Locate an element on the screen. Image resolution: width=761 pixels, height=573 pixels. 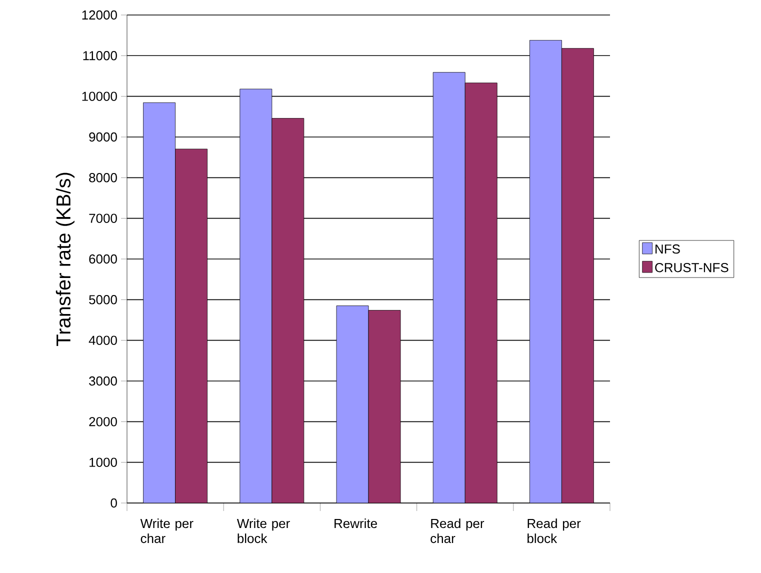
y-tick-label: 5000 is located at coordinates (103, 299).